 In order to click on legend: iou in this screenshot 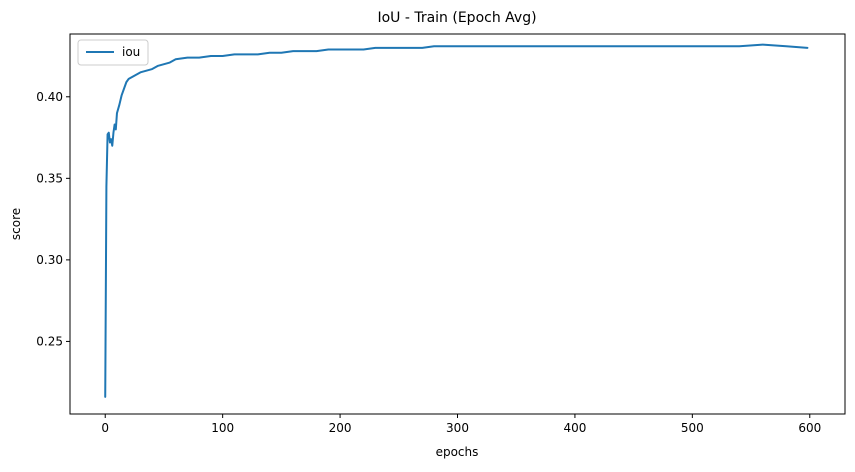, I will do `click(113, 52)`.